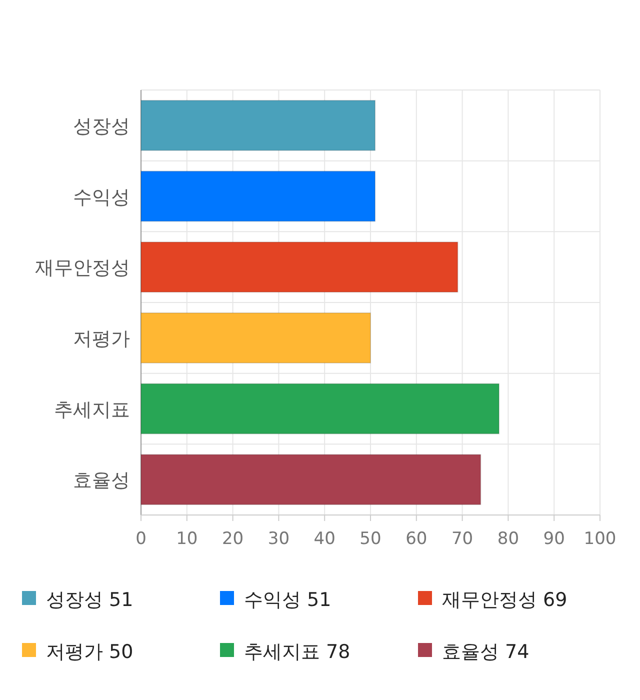 This screenshot has height=700, width=640. What do you see at coordinates (288, 600) in the screenshot?
I see `legend-label: 수익성 51` at bounding box center [288, 600].